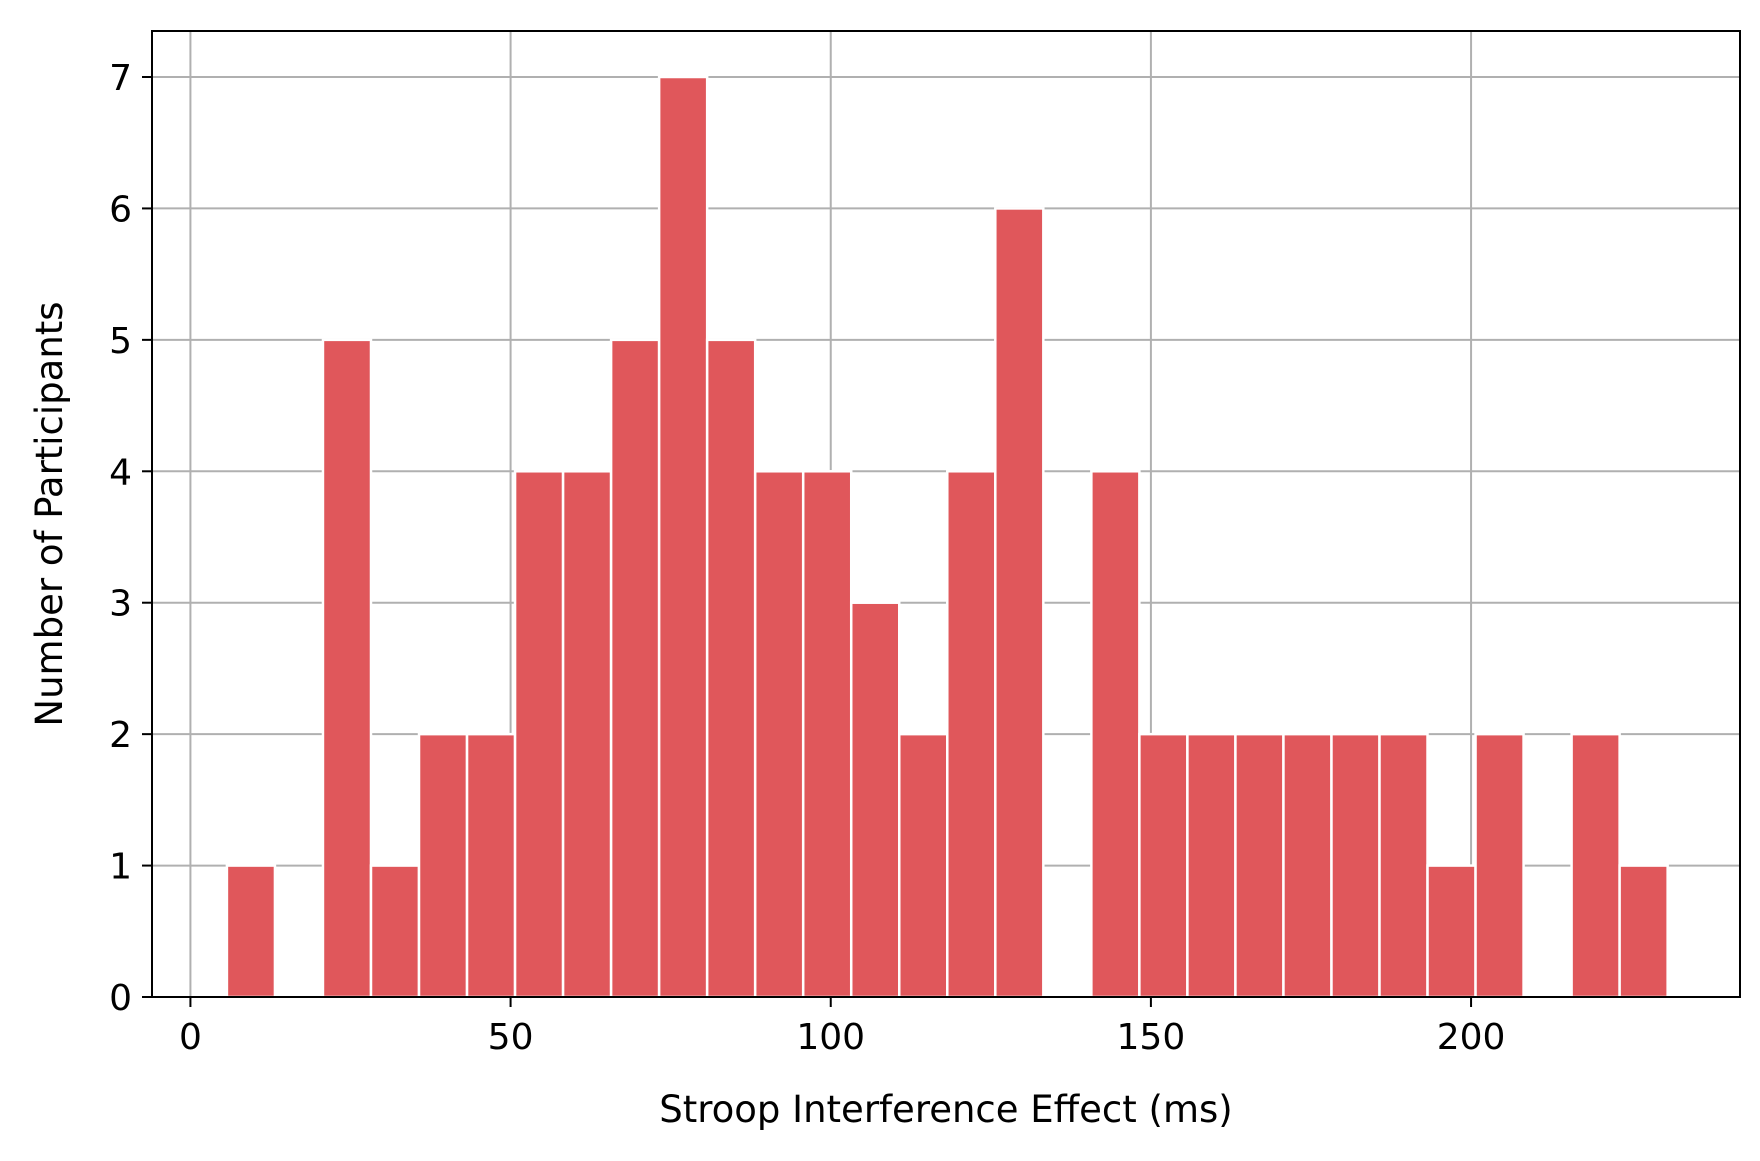 This screenshot has width=1760, height=1161. I want to click on y-tick-label: 0, so click(120, 998).